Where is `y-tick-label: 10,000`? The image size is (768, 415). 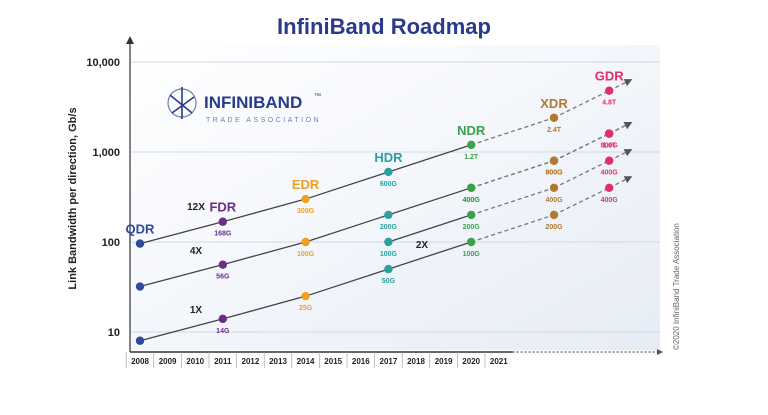 y-tick-label: 10,000 is located at coordinates (103, 63).